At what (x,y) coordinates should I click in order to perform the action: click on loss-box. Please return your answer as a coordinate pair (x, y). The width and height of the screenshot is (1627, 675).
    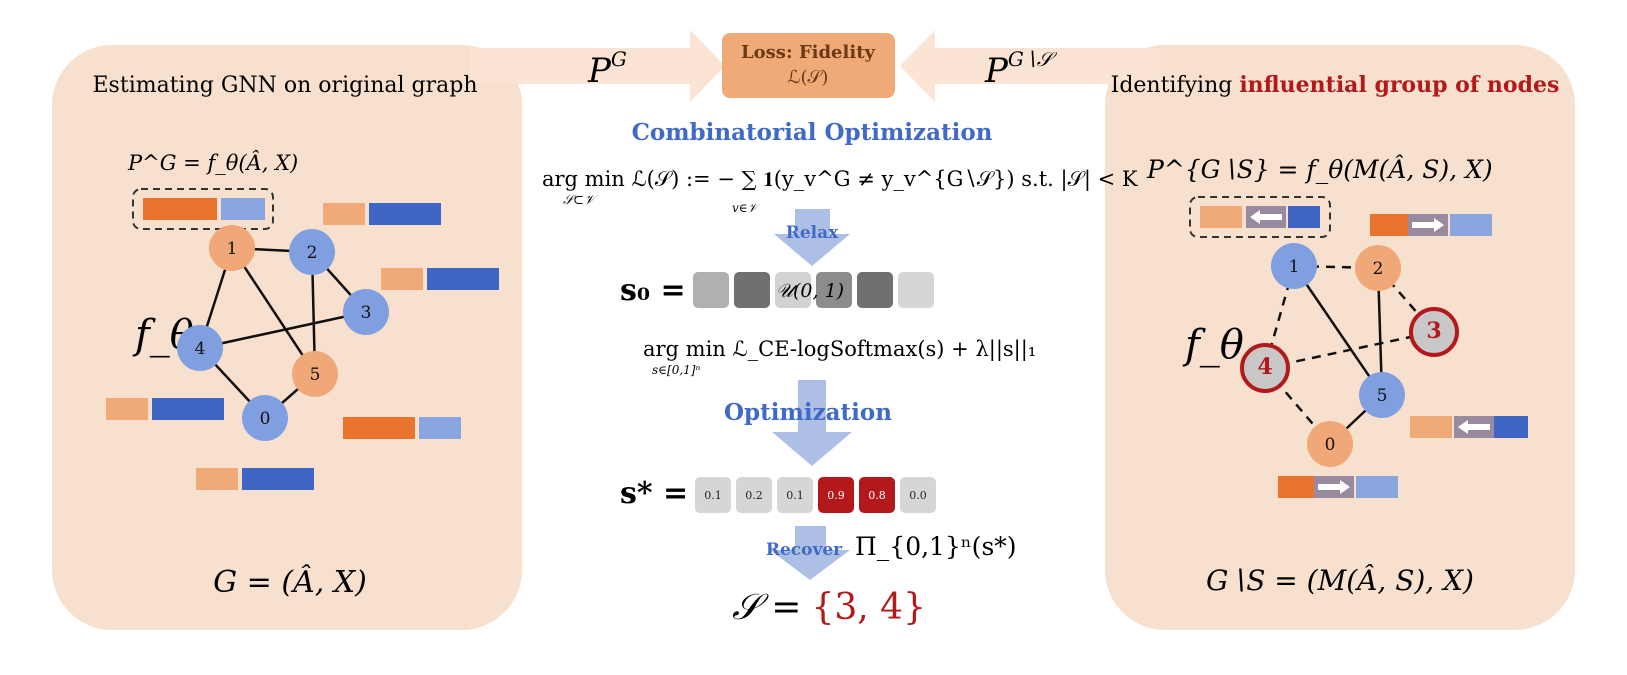
    Looking at the image, I should click on (808, 65).